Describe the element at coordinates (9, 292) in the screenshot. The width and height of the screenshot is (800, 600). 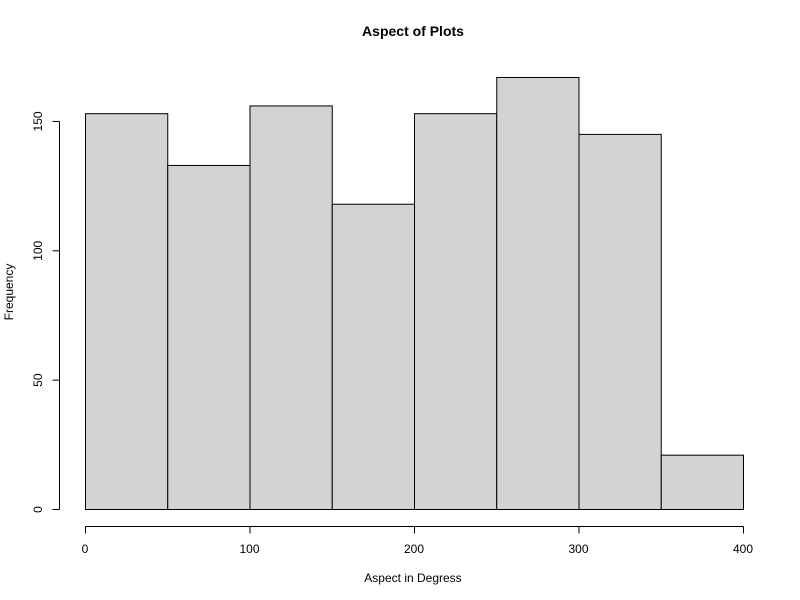
I see `y-axis-label: Frequency` at that location.